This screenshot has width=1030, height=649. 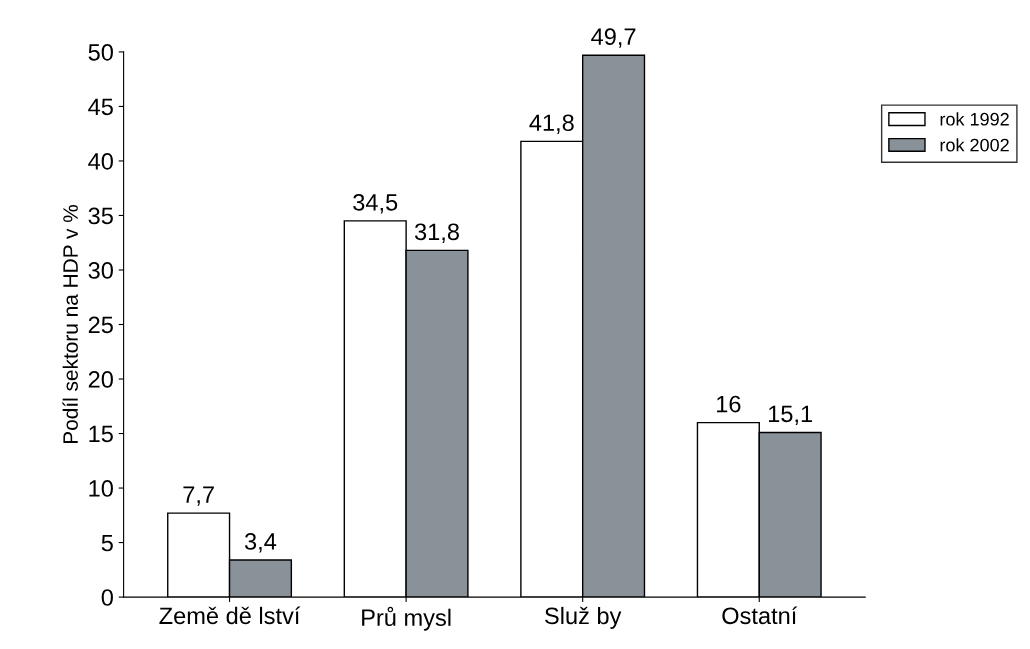 I want to click on legend-label: rok 2002, so click(x=974, y=145).